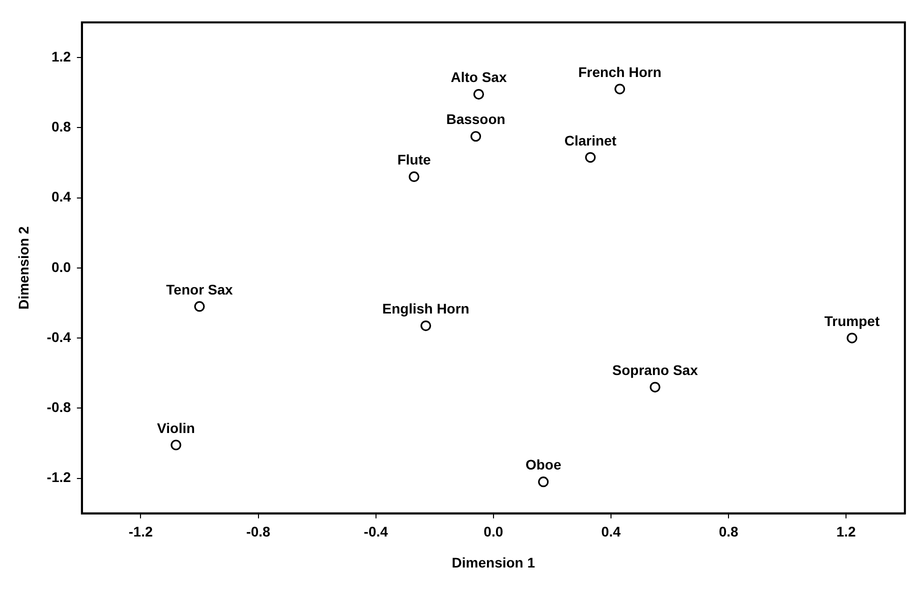  What do you see at coordinates (23, 268) in the screenshot?
I see `y-axis-title: Dimension 2` at bounding box center [23, 268].